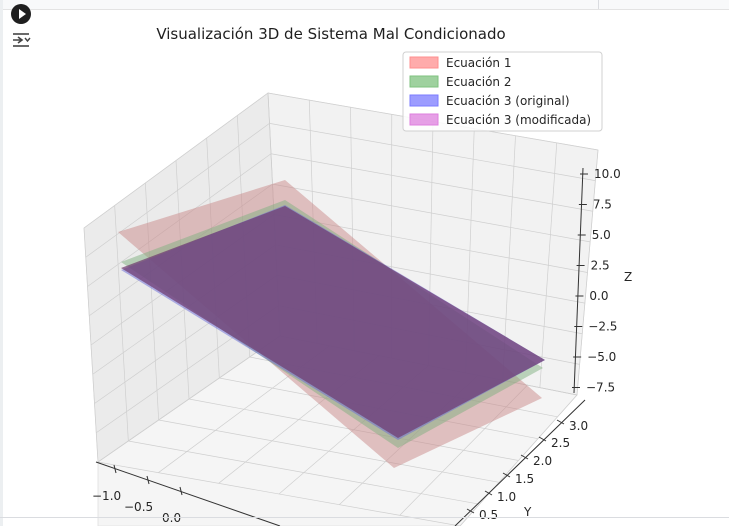 The width and height of the screenshot is (729, 526). I want to click on z-tick-label: 7.5, so click(602, 205).